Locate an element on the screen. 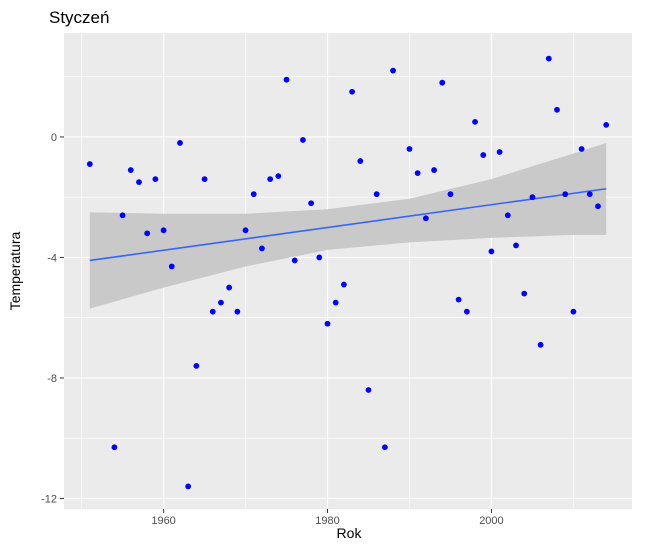 This screenshot has height=549, width=655. y-axis-title: Temperatura is located at coordinates (15, 270).